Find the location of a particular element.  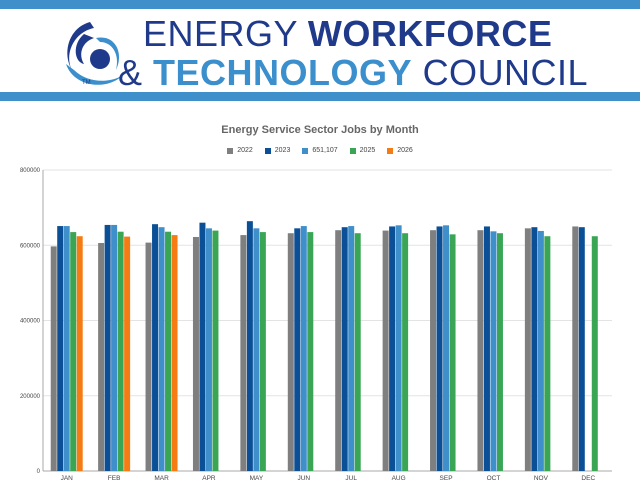

bar-651,107-JUN is located at coordinates (303, 348).